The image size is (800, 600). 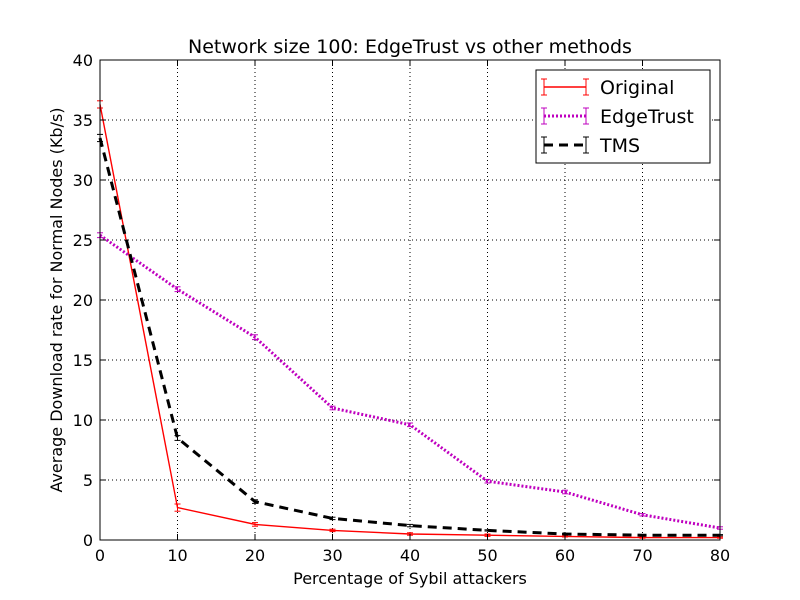 I want to click on x-tick-label: 0, so click(x=100, y=555).